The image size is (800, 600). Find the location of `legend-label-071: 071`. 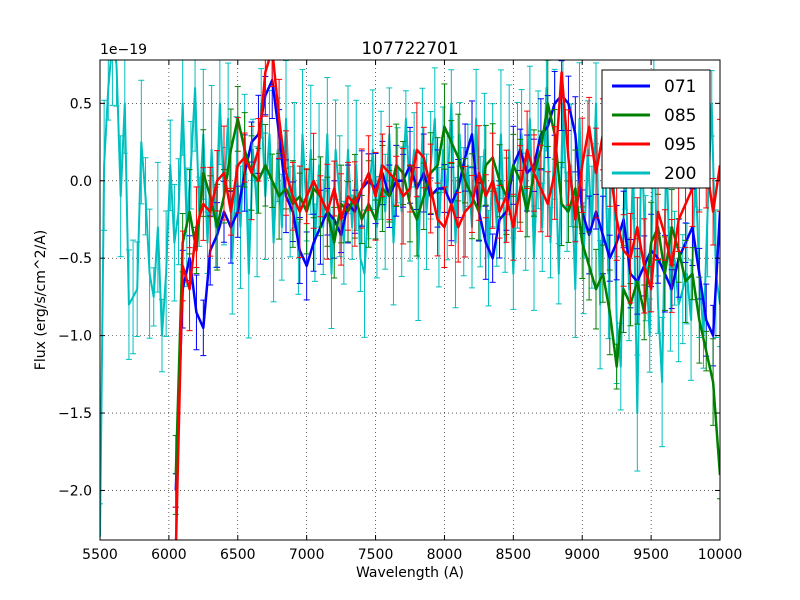

legend-label-071: 071 is located at coordinates (680, 87).